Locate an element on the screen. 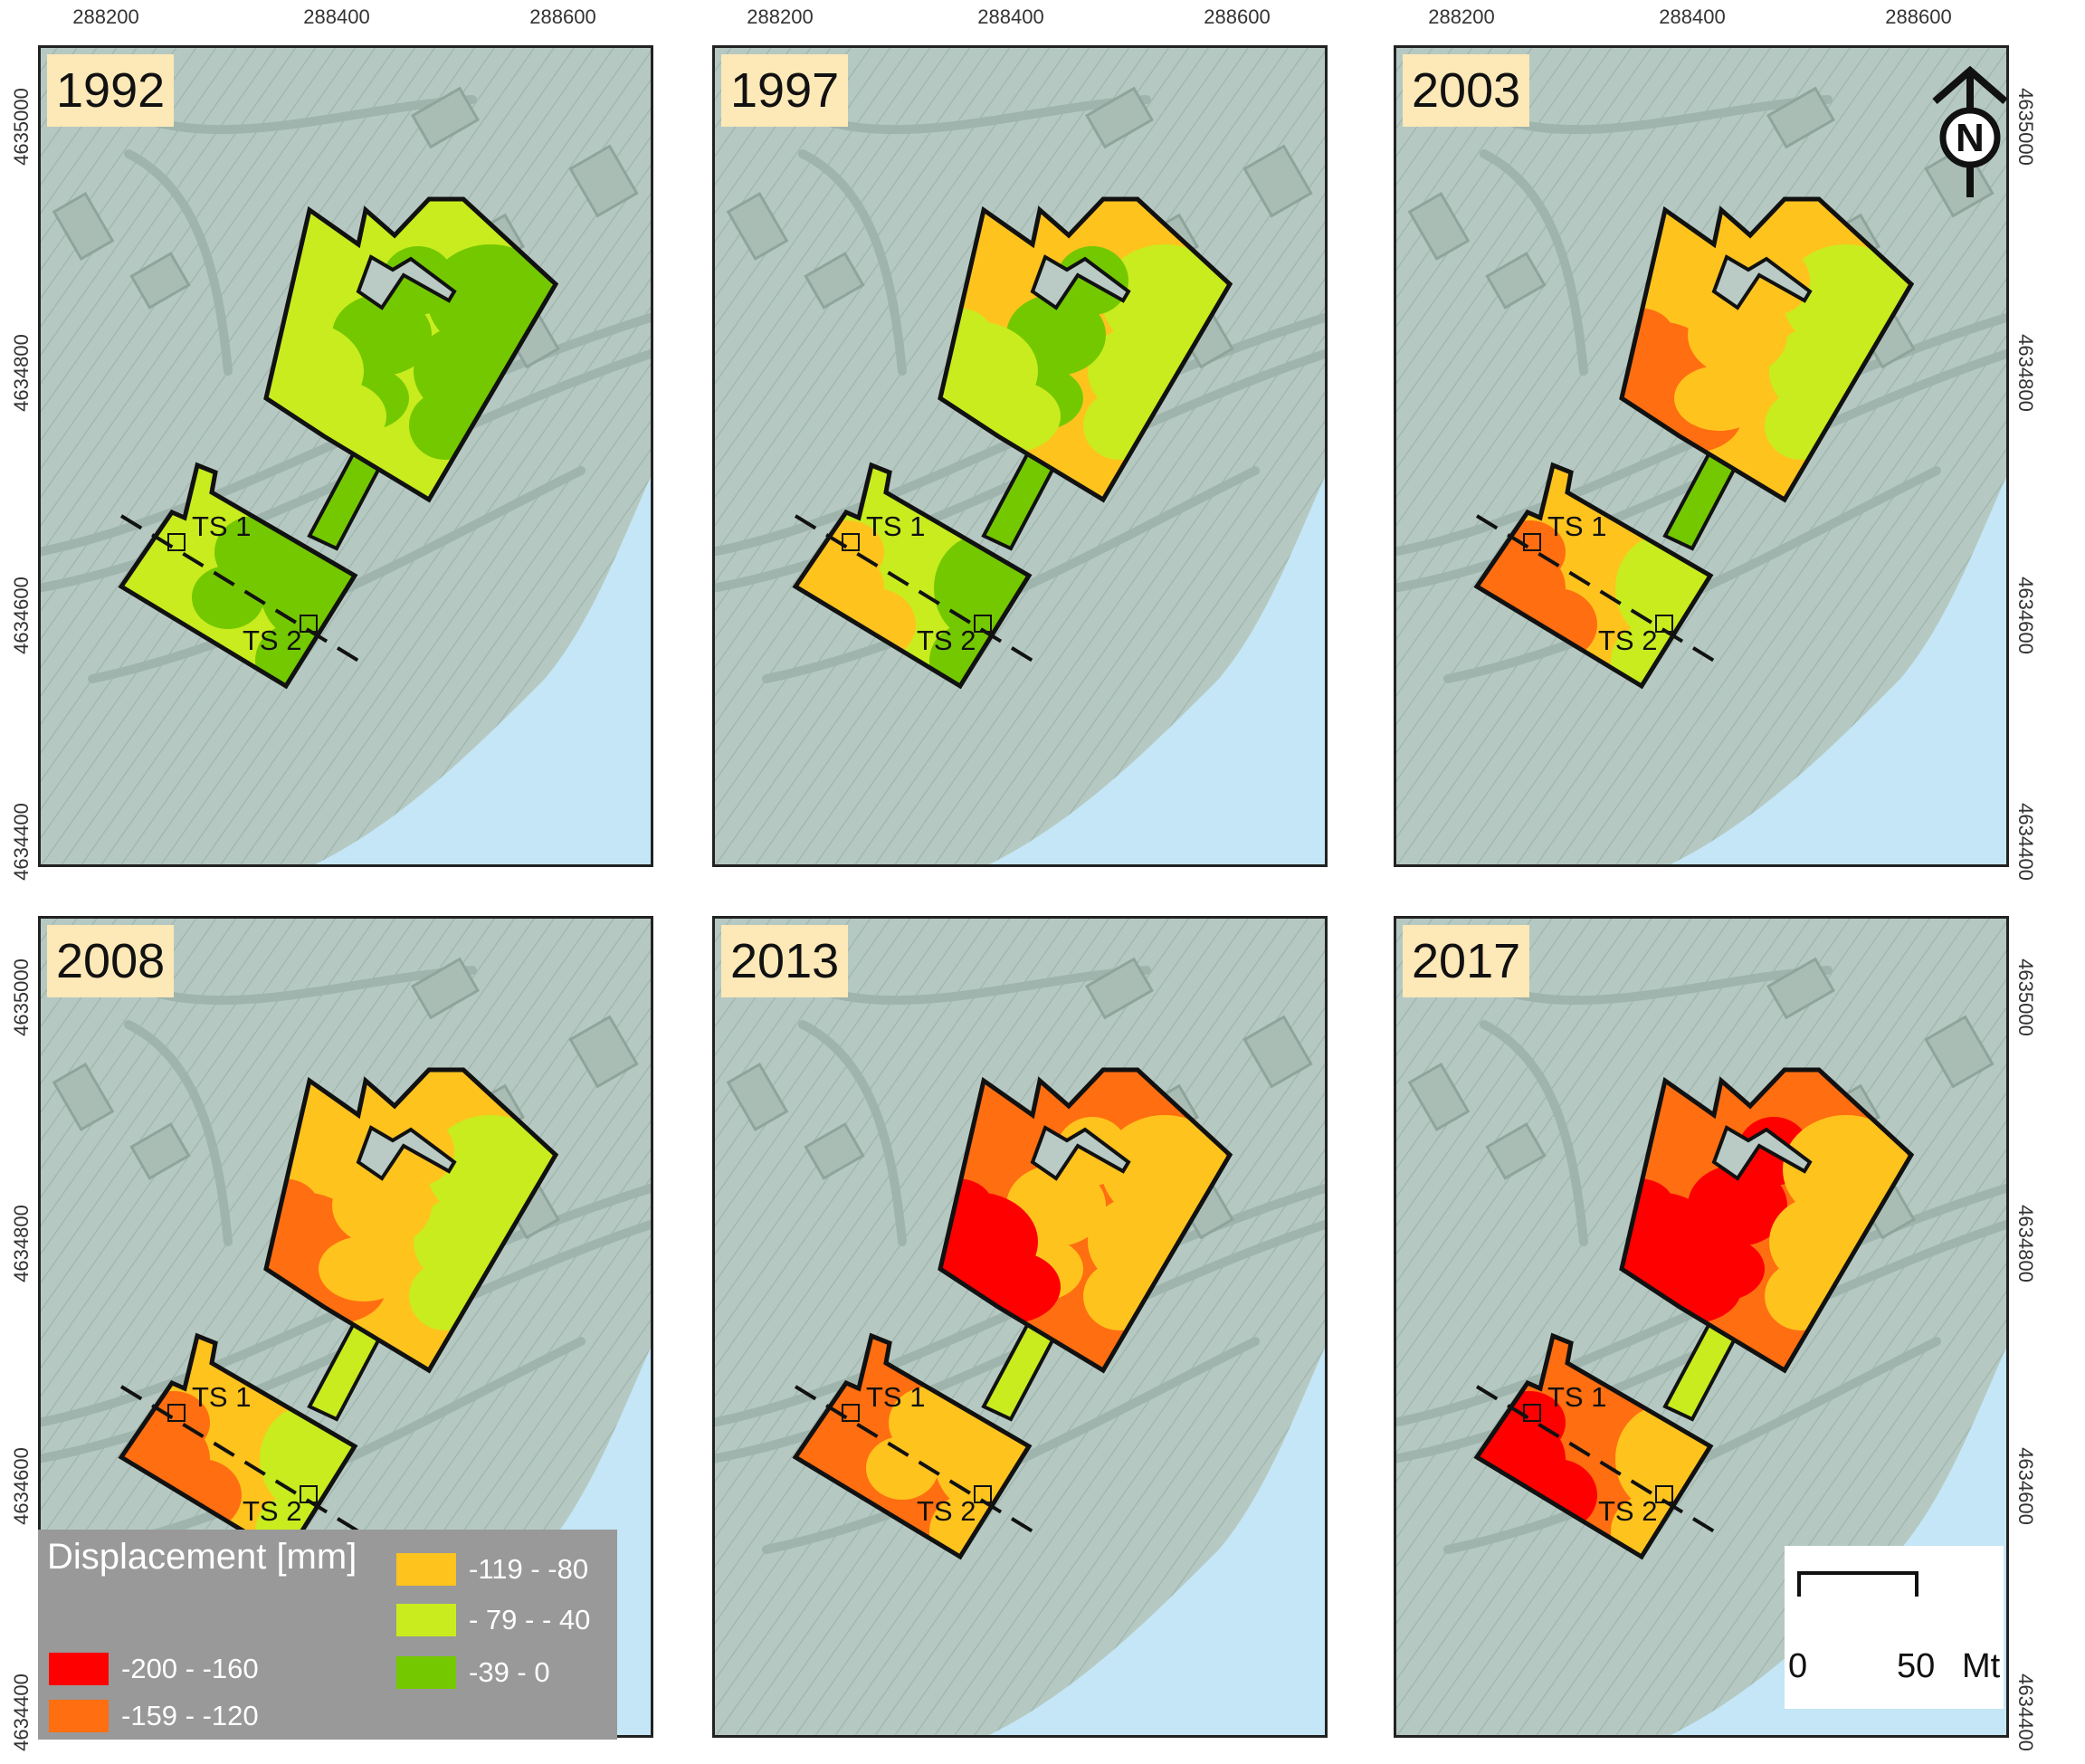 The width and height of the screenshot is (2085, 1764). scale-unit: Mt is located at coordinates (1981, 1666).